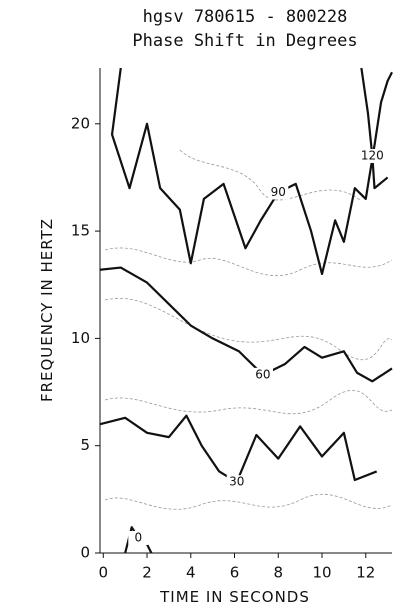 The image size is (401, 614). What do you see at coordinates (191, 573) in the screenshot?
I see `x-tick-label: 4` at bounding box center [191, 573].